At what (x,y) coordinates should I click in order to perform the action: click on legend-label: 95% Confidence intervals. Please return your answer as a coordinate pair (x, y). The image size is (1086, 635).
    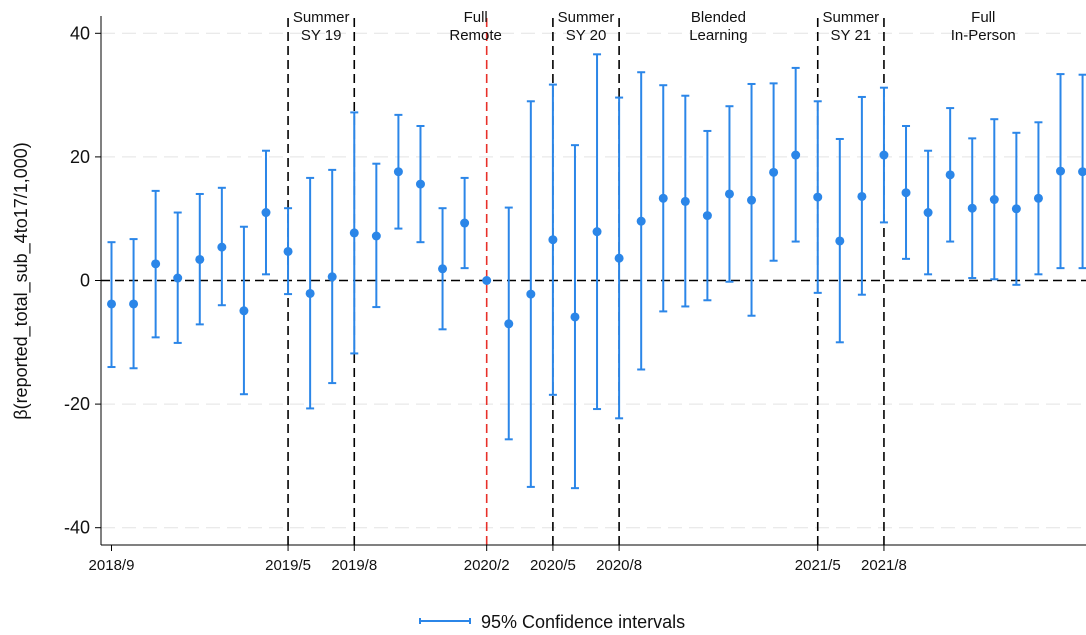
    Looking at the image, I should click on (583, 622).